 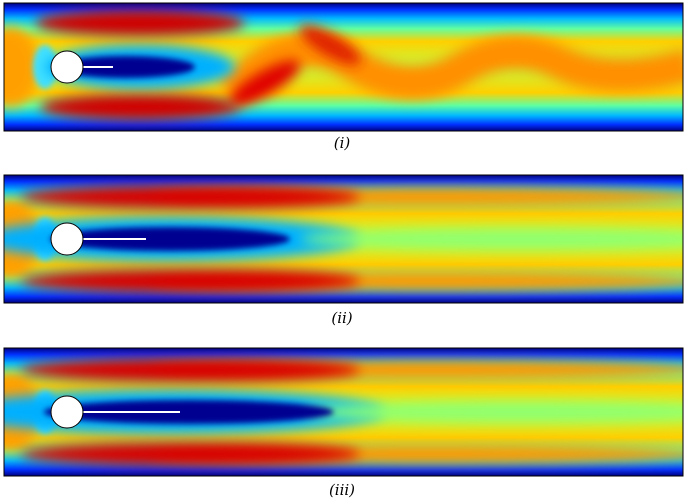 I want to click on caption: (iii), so click(x=342, y=490).